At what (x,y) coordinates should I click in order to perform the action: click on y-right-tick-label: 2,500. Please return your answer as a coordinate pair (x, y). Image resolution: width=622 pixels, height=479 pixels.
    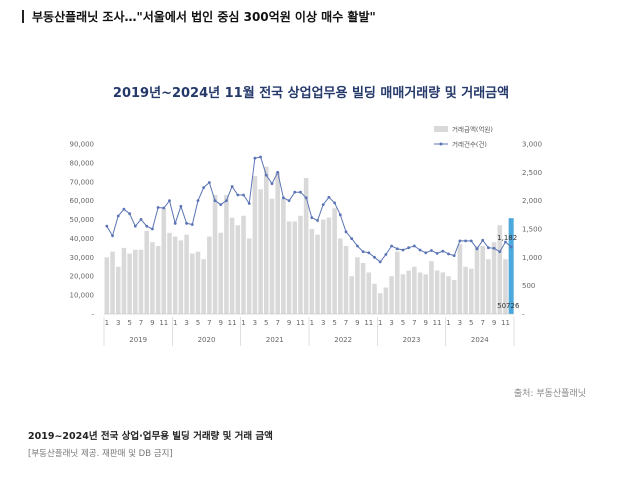
    Looking at the image, I should click on (532, 173).